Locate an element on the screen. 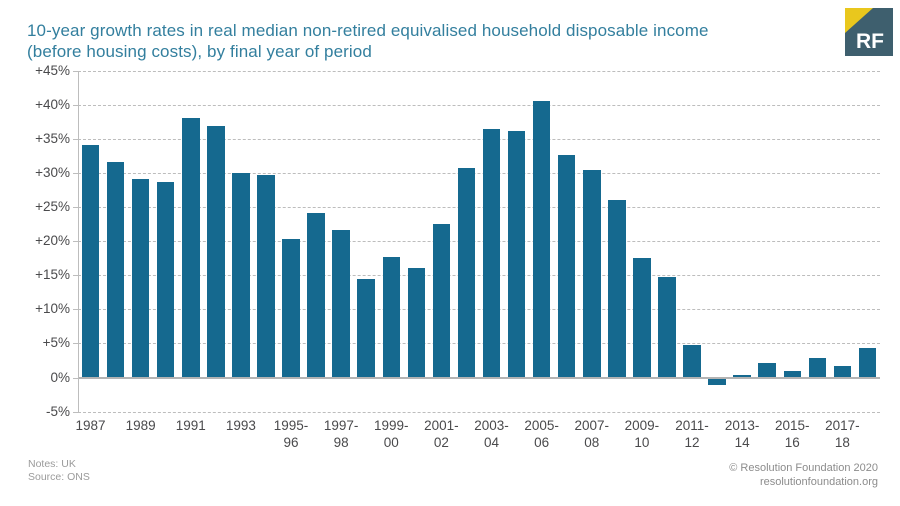  resolution-foundation-logo: RF is located at coordinates (869, 32).